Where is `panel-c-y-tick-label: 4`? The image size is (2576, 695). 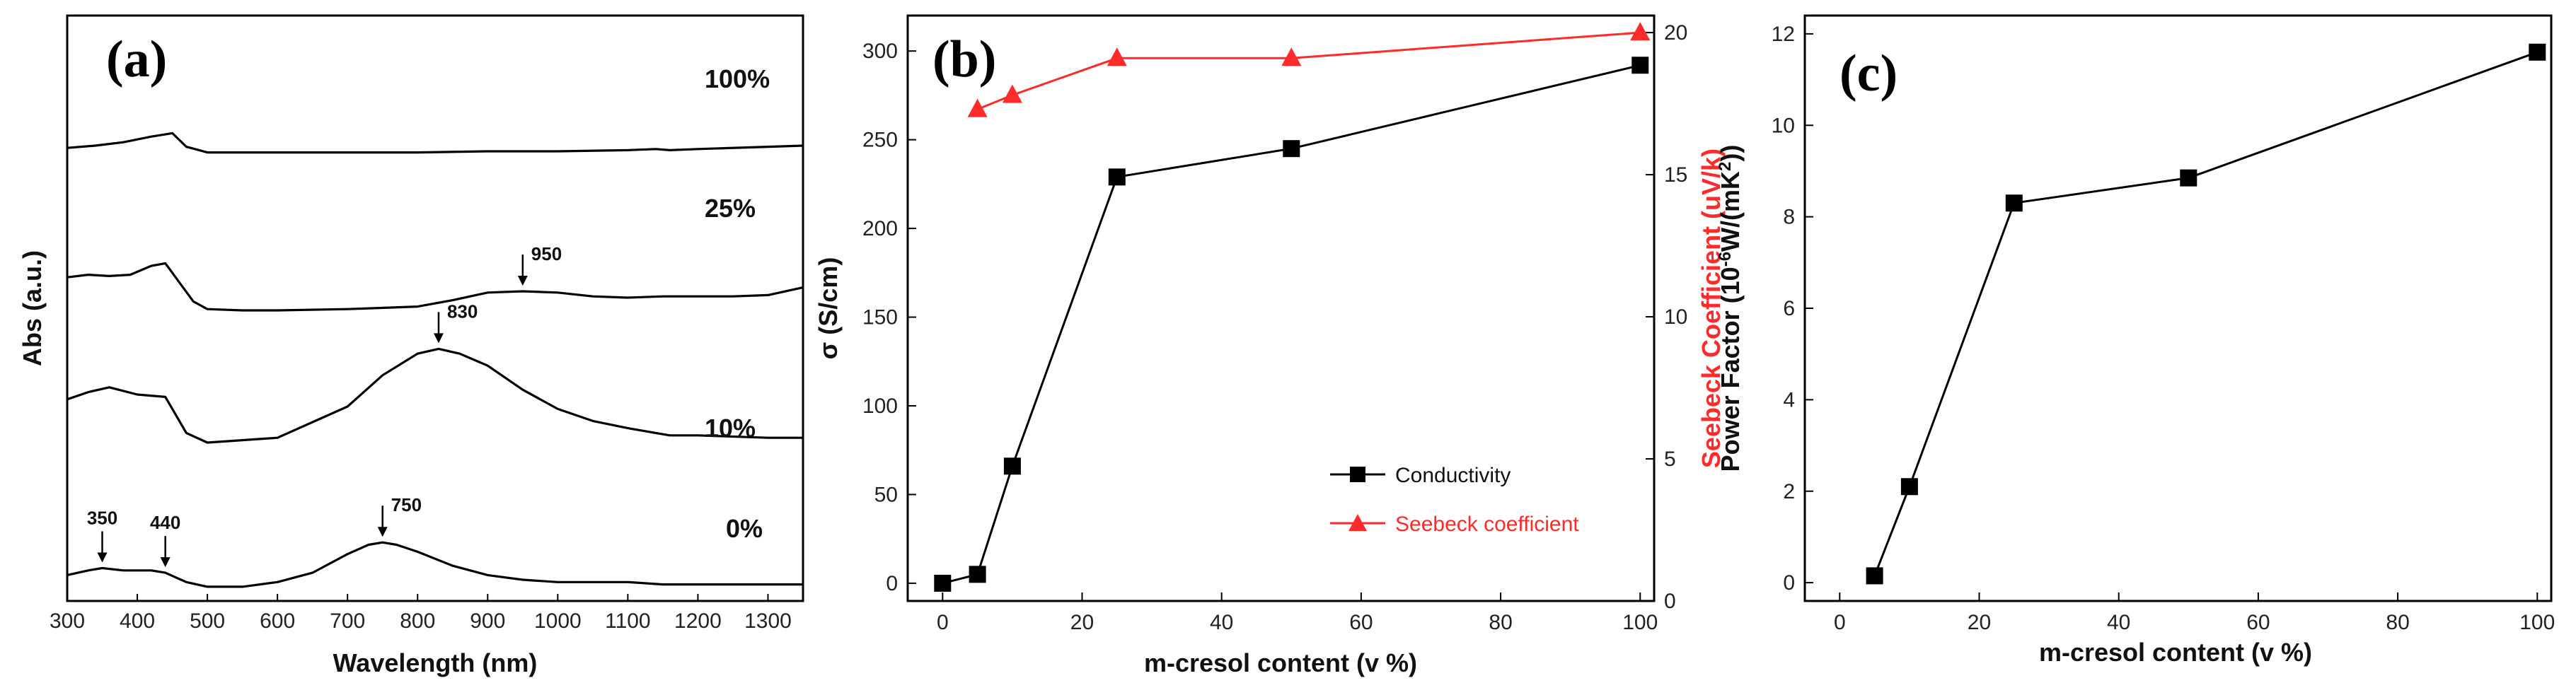 panel-c-y-tick-label: 4 is located at coordinates (1789, 400).